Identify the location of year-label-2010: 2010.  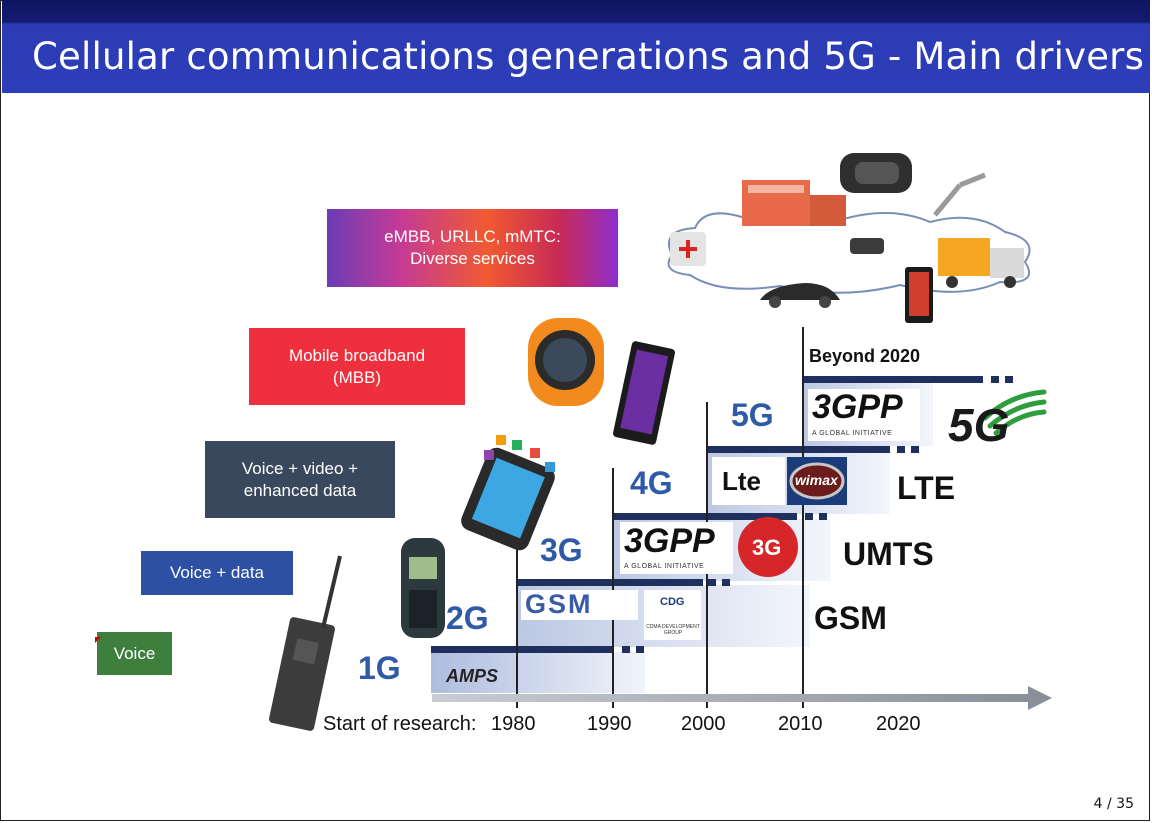
(800, 724).